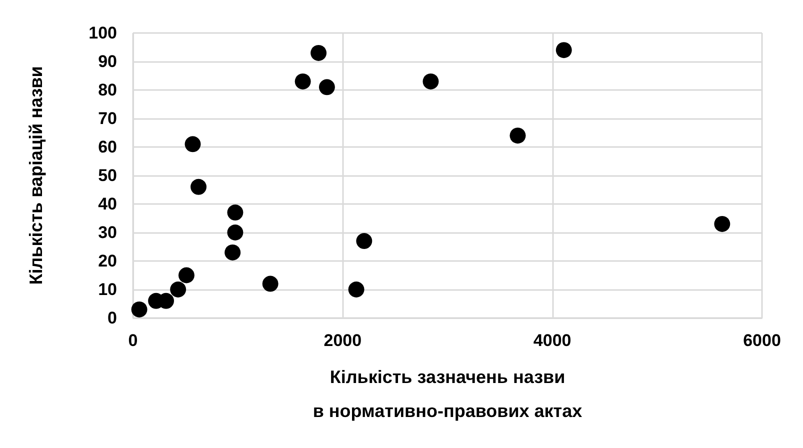  What do you see at coordinates (552, 340) in the screenshot?
I see `x-tick-label: 4000` at bounding box center [552, 340].